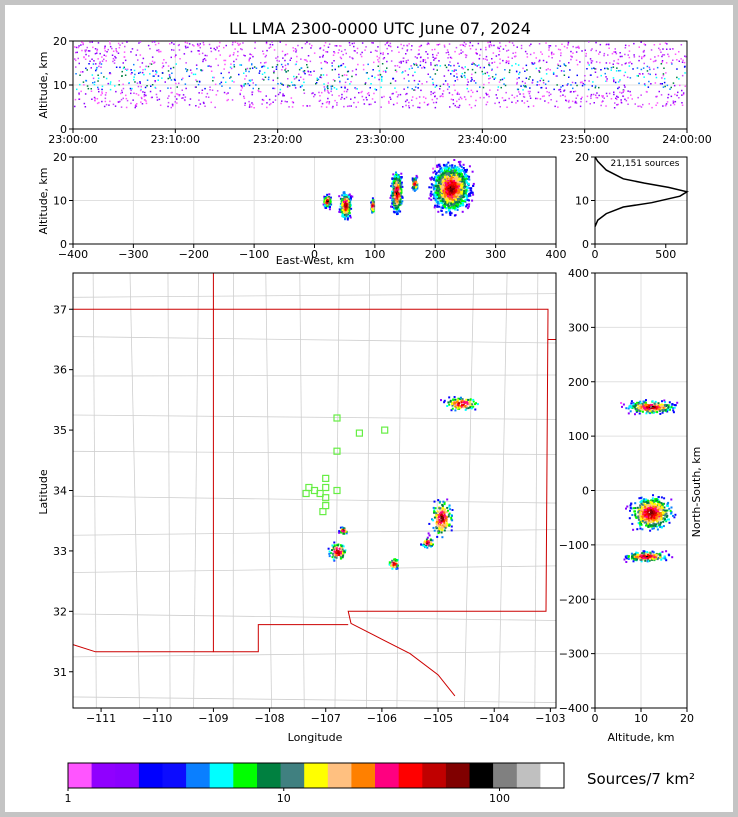  Describe the element at coordinates (60, 157) in the screenshot. I see `ew-ytick-label: 20` at that location.